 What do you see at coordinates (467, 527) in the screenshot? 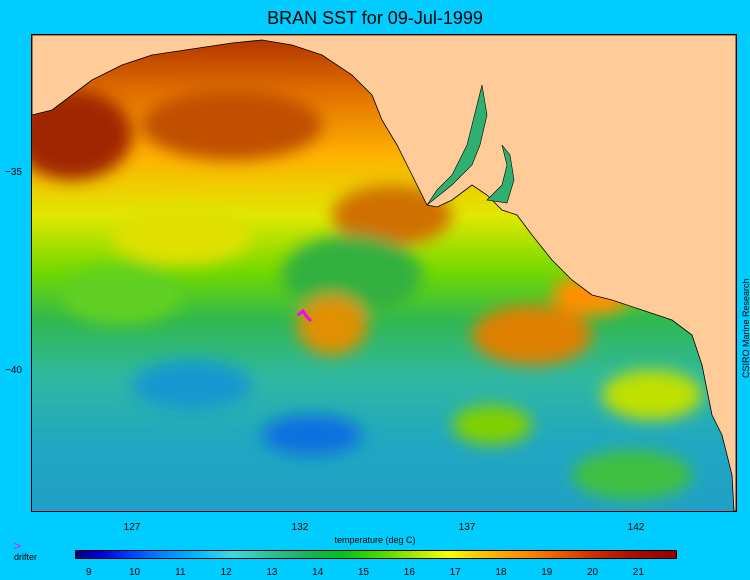
I see `x-tick-label: 137` at bounding box center [467, 527].